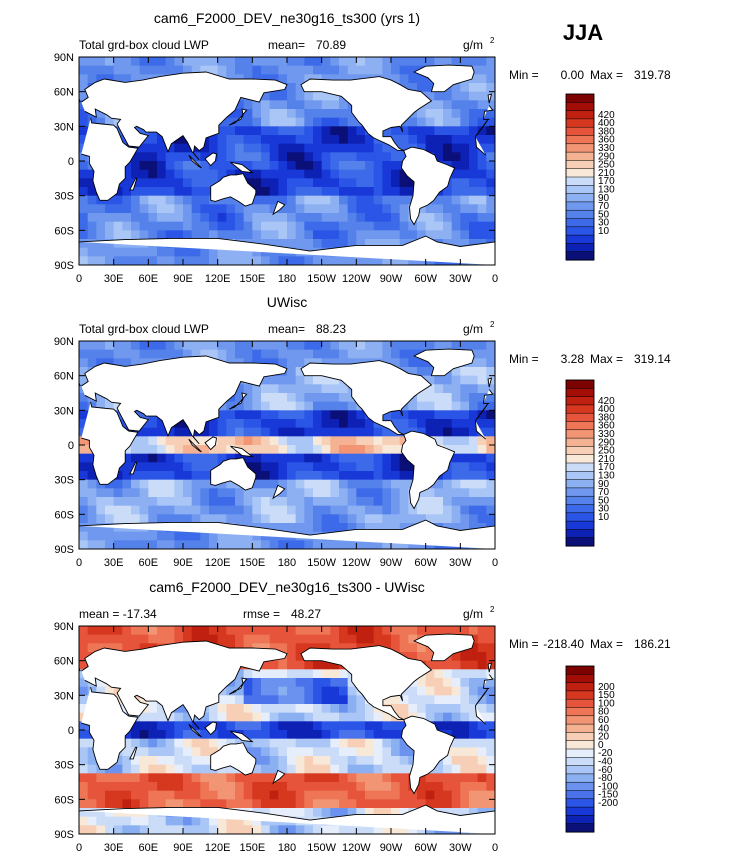 The height and width of the screenshot is (861, 733). Describe the element at coordinates (133, 184) in the screenshot. I see `coastline-madagascar` at that location.